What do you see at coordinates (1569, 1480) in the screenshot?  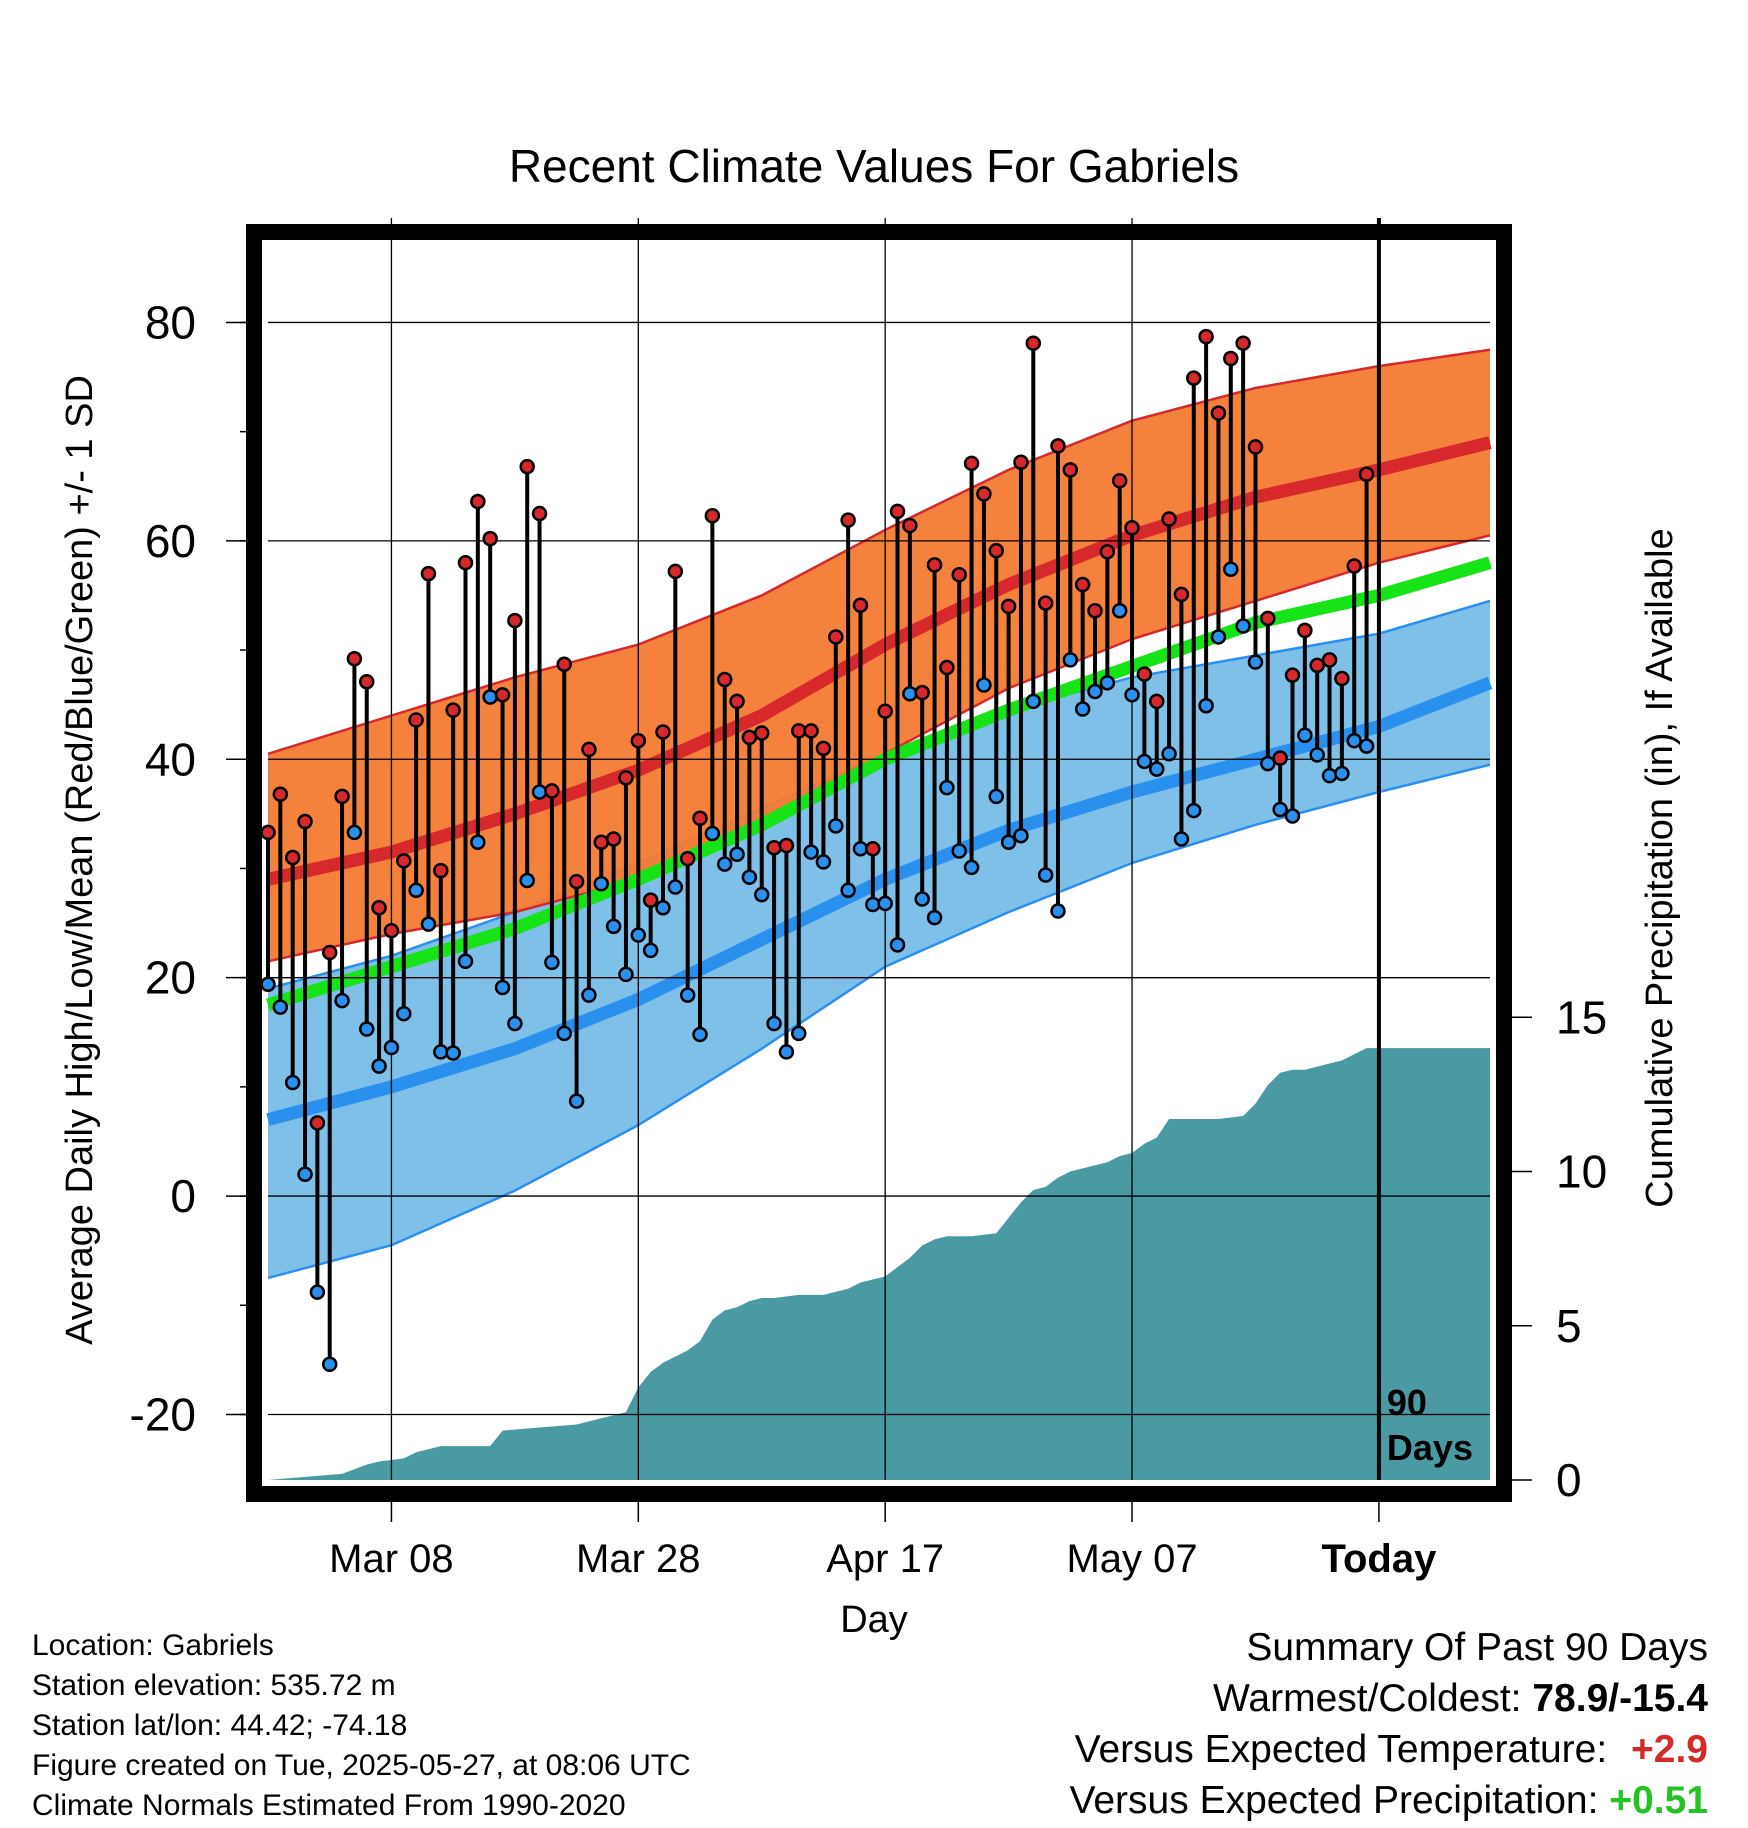 I see `y2-tick-label: 0` at bounding box center [1569, 1480].